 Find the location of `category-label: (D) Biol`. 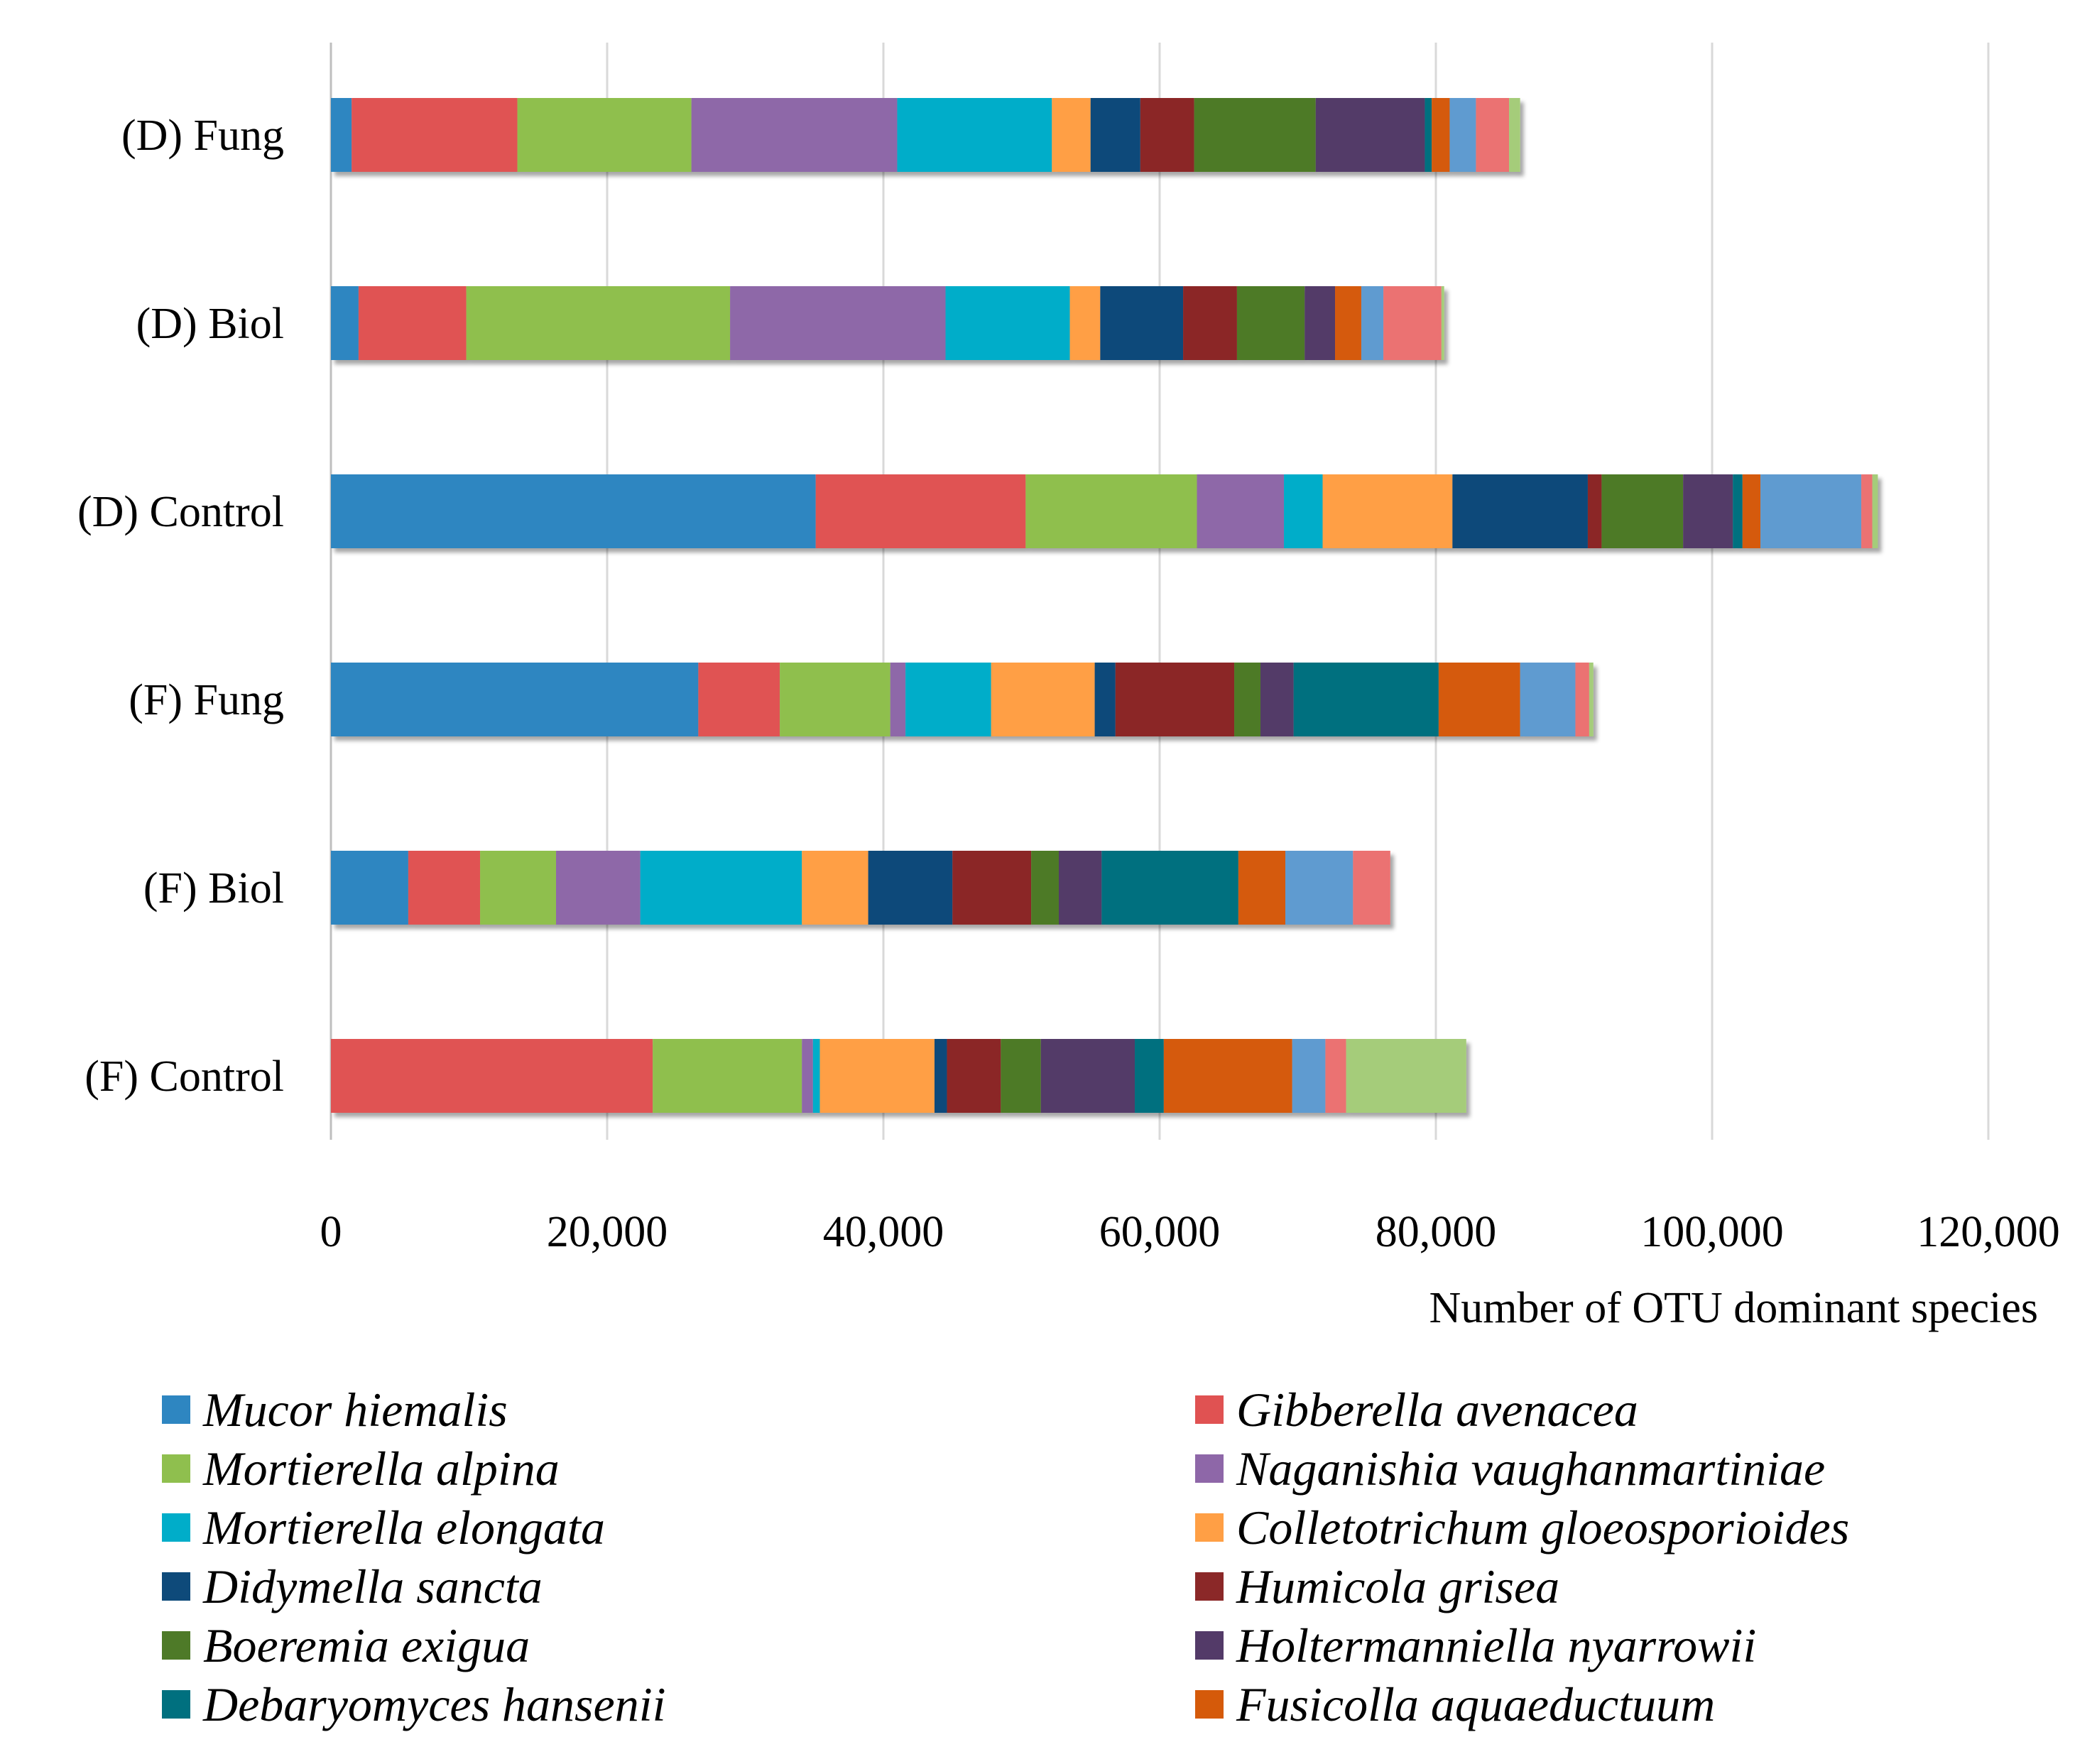

category-label: (D) Biol is located at coordinates (210, 324).